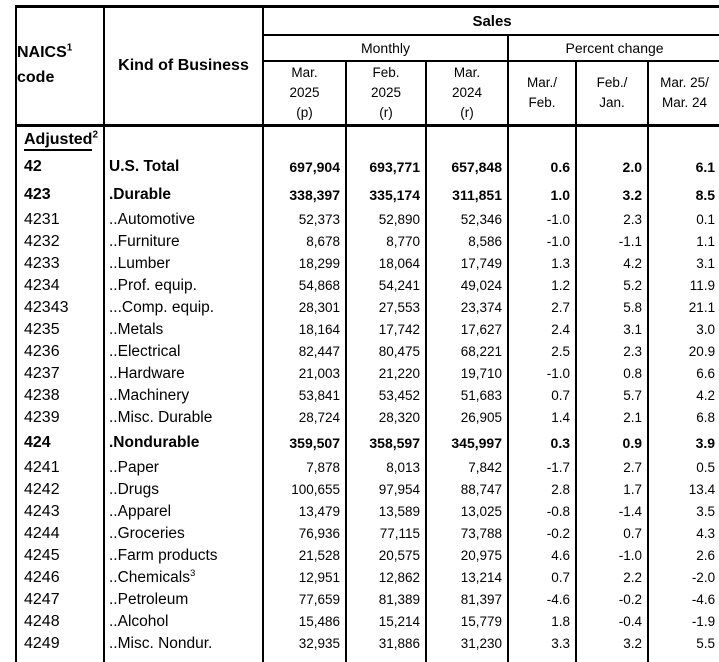  Describe the element at coordinates (304, 194) in the screenshot. I see `monthly-value-cell: 338,397` at that location.